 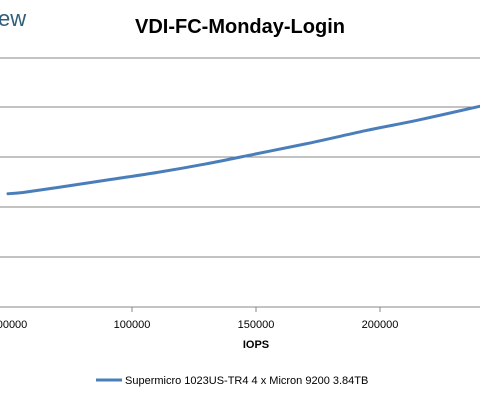 What do you see at coordinates (240, 27) in the screenshot?
I see `chart-title: VDI-FC-Monday-Login` at bounding box center [240, 27].